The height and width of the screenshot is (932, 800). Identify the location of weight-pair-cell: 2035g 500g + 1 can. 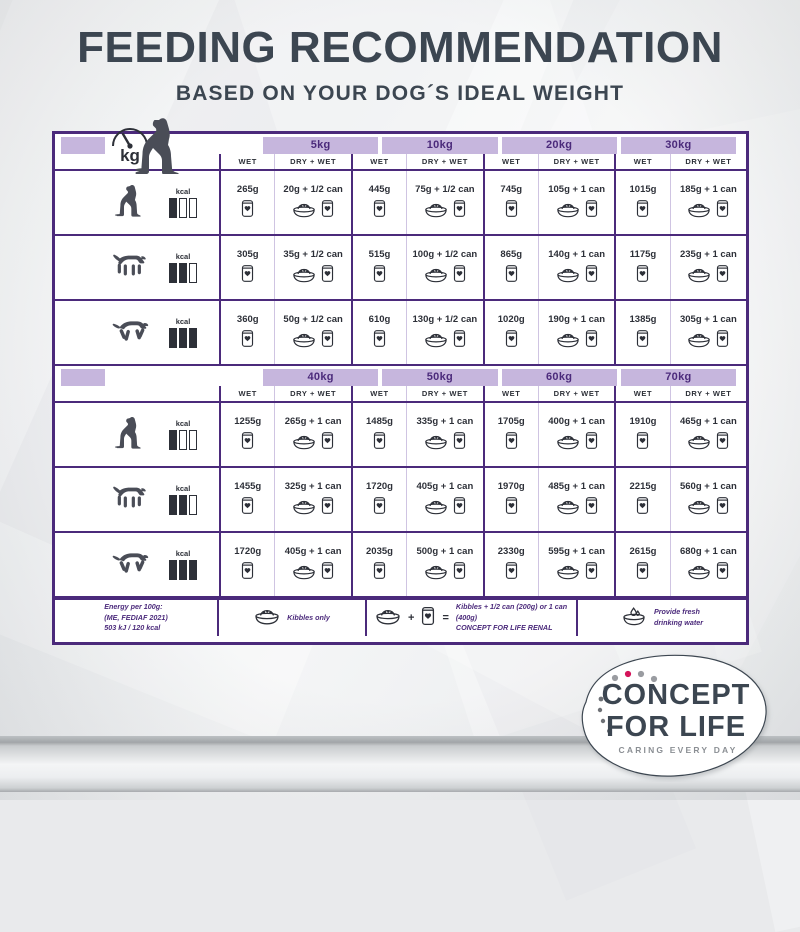
(416, 564).